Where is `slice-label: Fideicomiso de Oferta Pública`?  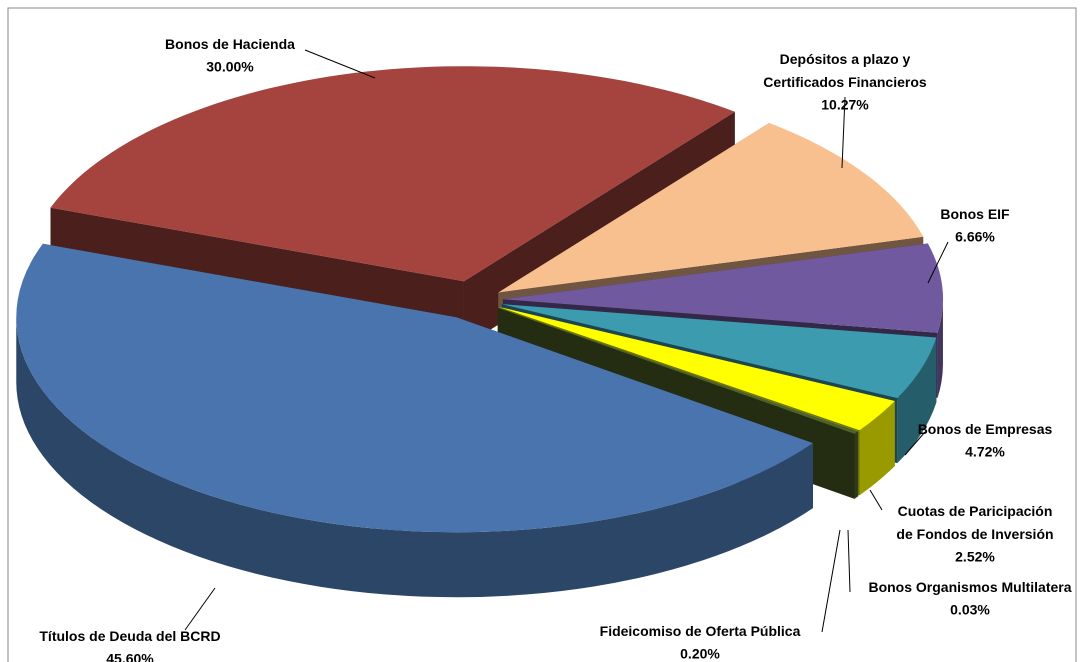
slice-label: Fideicomiso de Oferta Pública is located at coordinates (700, 631).